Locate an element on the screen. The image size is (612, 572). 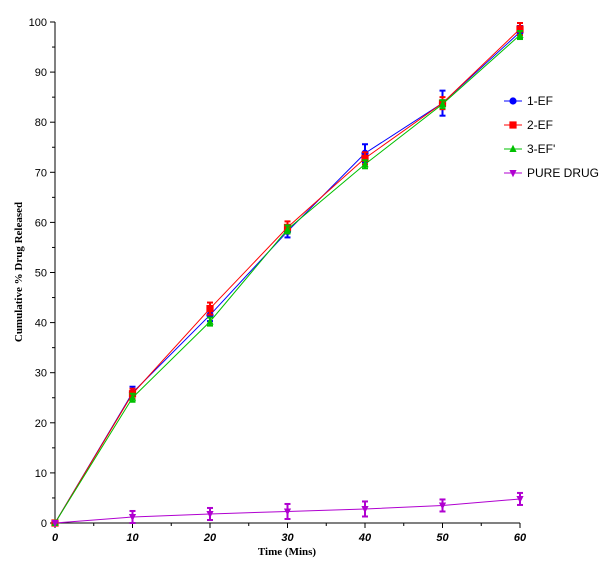
y-tick-label: 70 is located at coordinates (41, 173).